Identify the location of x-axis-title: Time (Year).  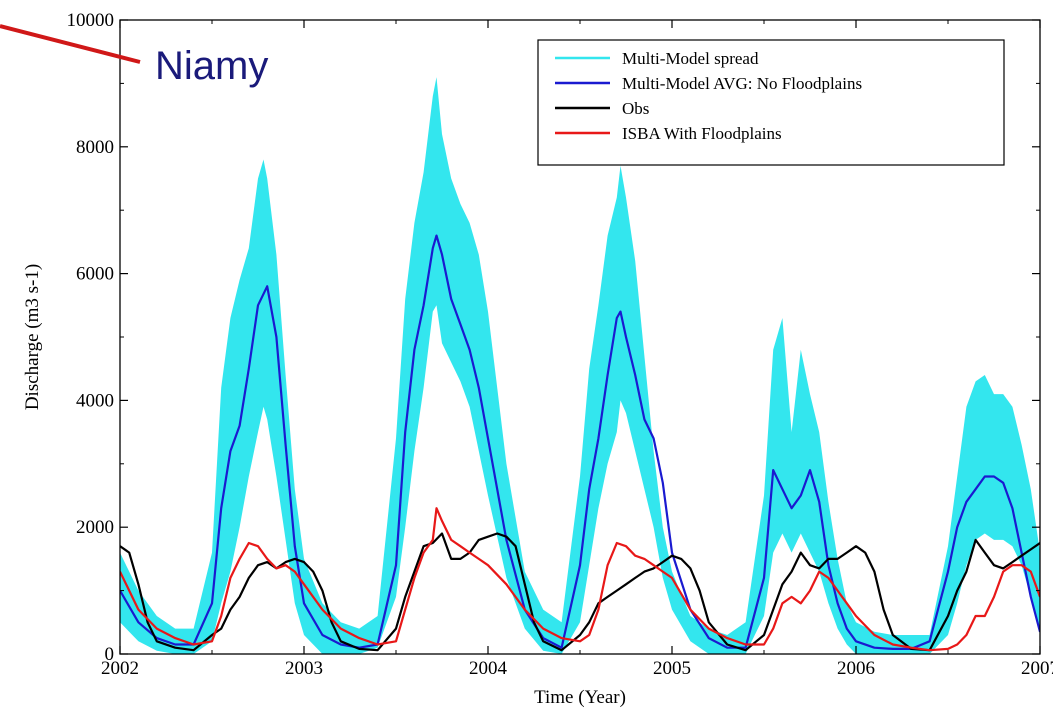
(580, 697).